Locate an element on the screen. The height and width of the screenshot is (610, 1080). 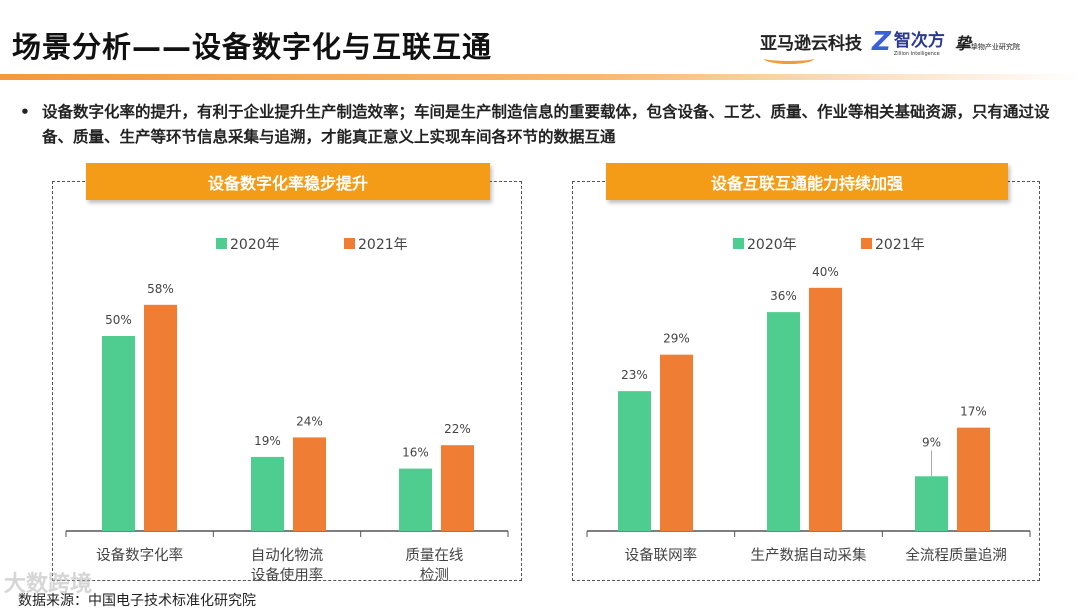
data-label: 17% is located at coordinates (973, 412).